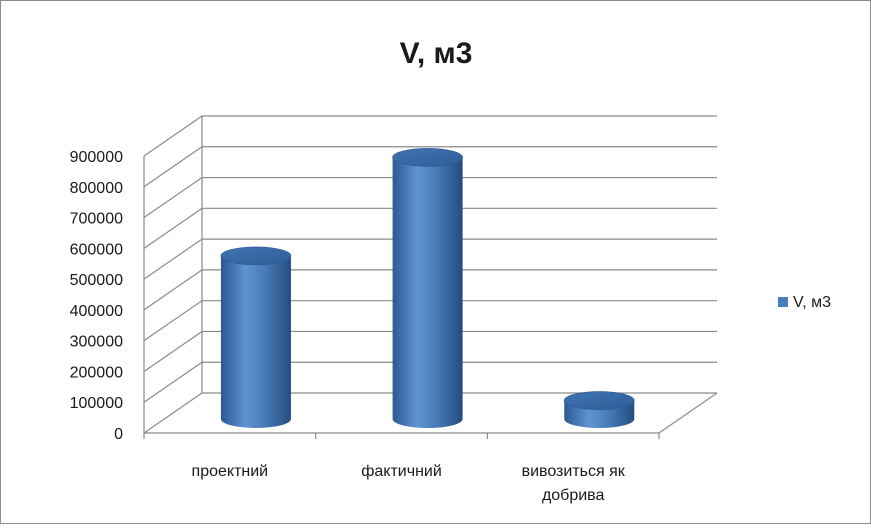 The width and height of the screenshot is (871, 528). What do you see at coordinates (409, 483) in the screenshot?
I see `x-tick-labels: проектний фактичний вивозиться як добрива` at bounding box center [409, 483].